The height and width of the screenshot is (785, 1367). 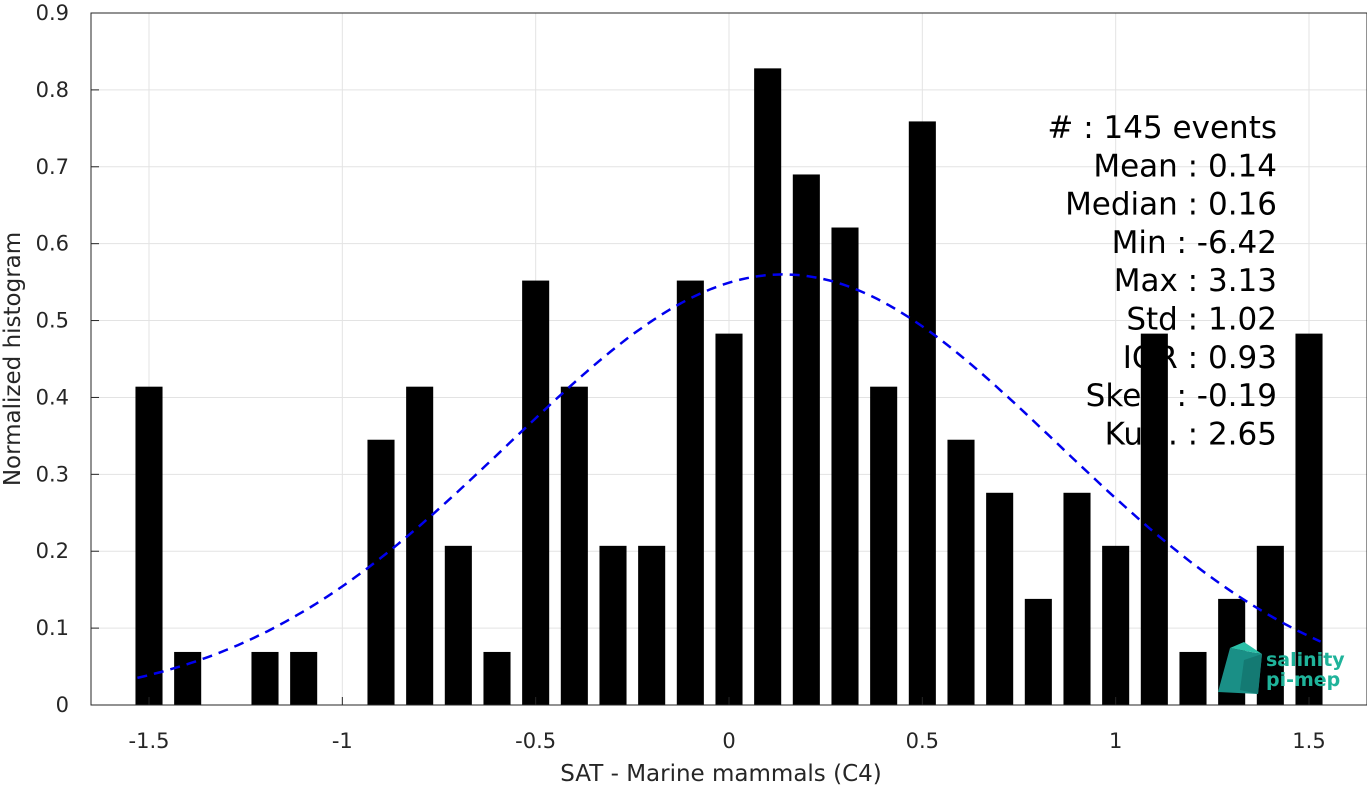 I want to click on logo-line-1: salinity, so click(x=1305, y=660).